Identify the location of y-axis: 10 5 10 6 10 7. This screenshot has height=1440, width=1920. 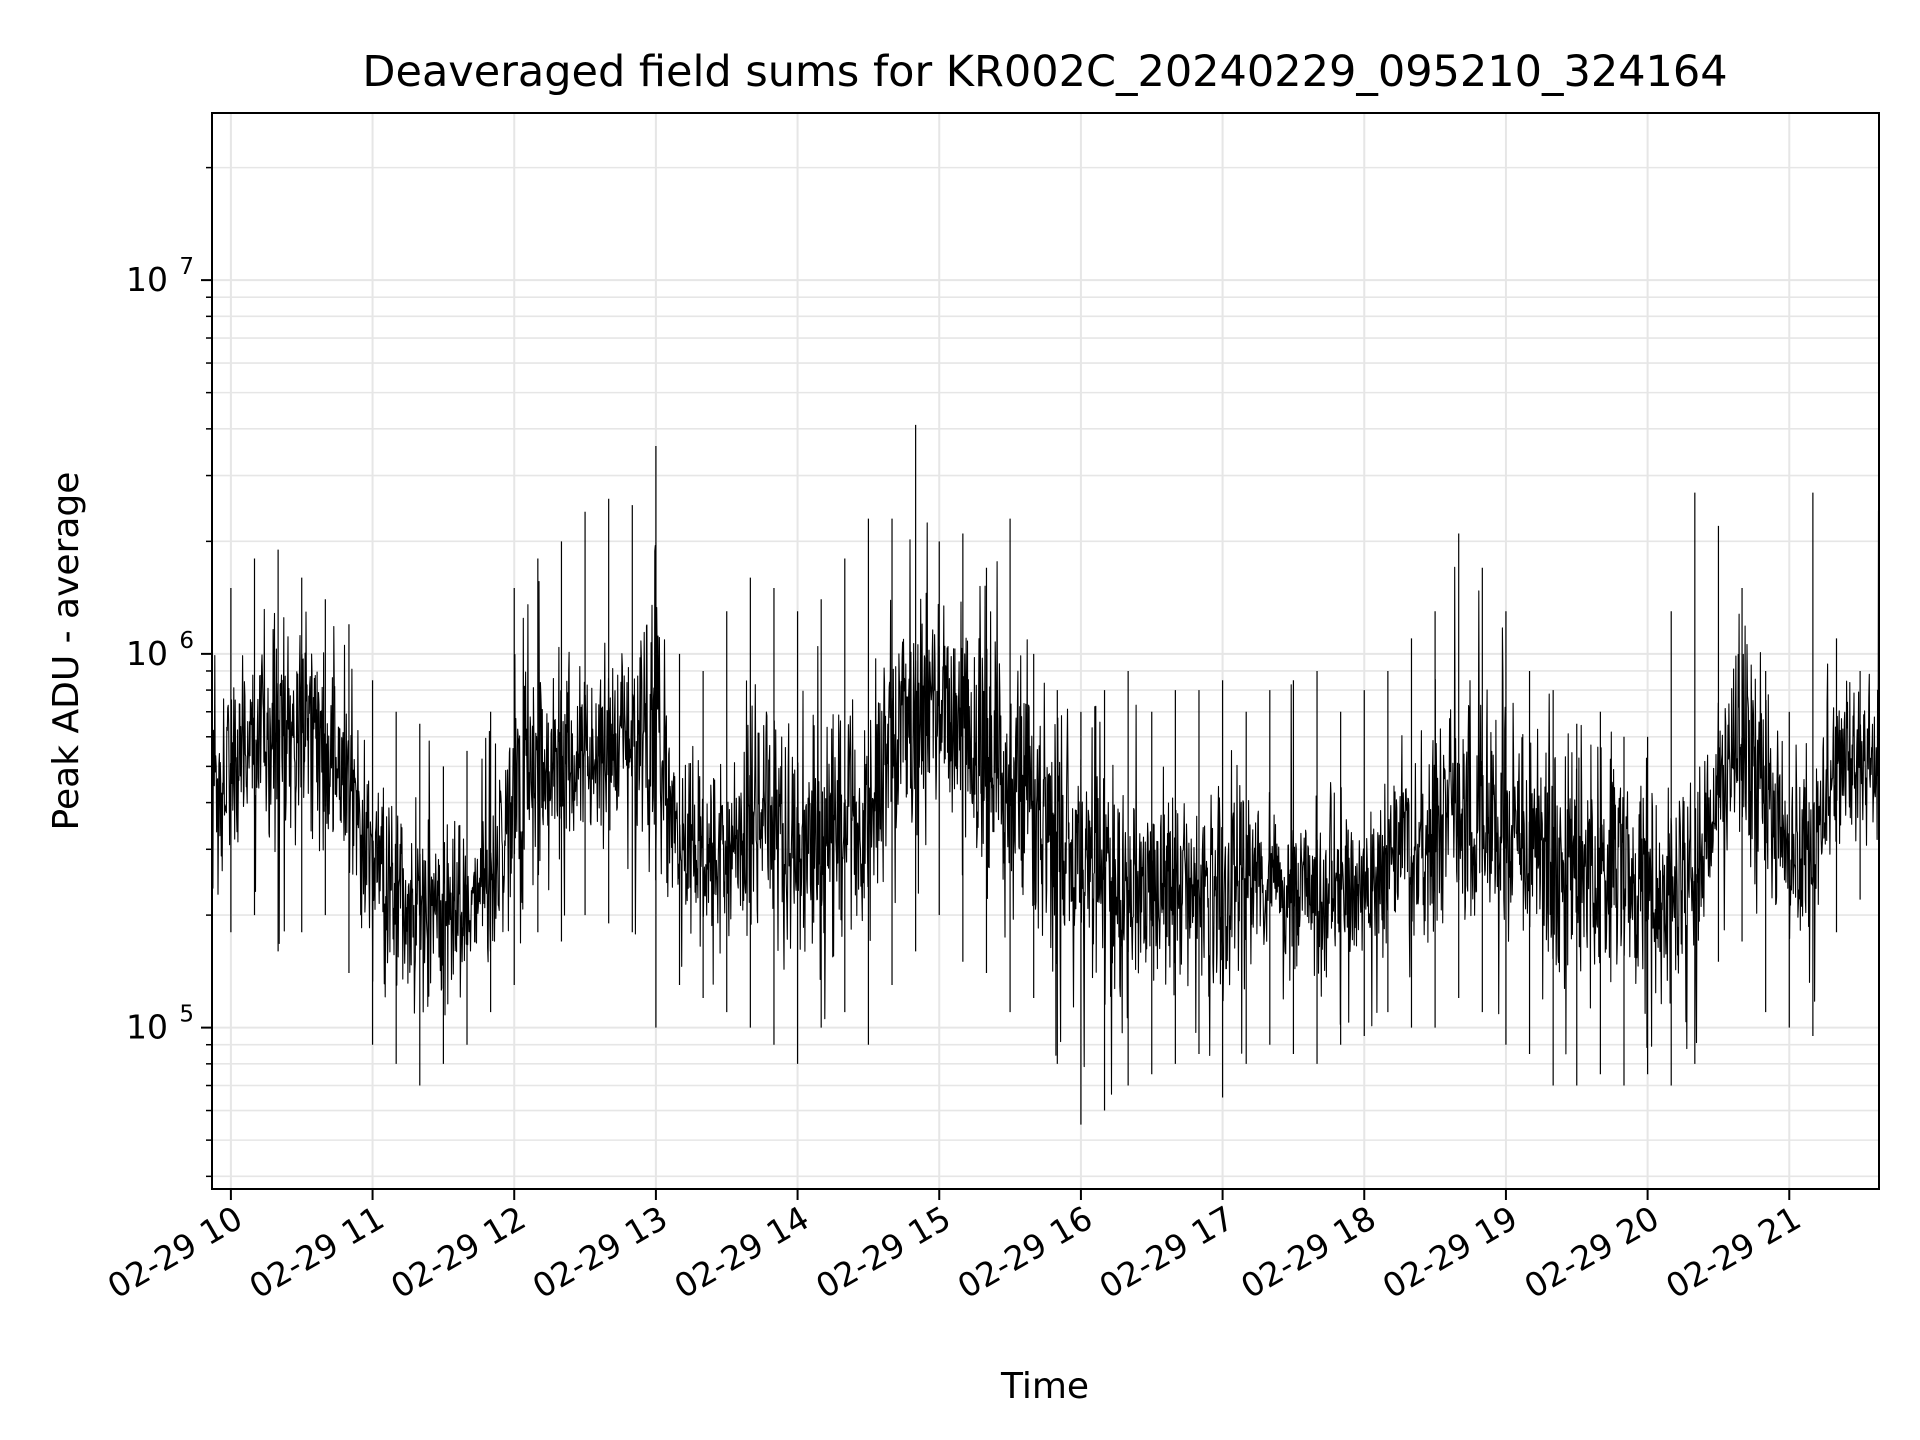
(169, 672).